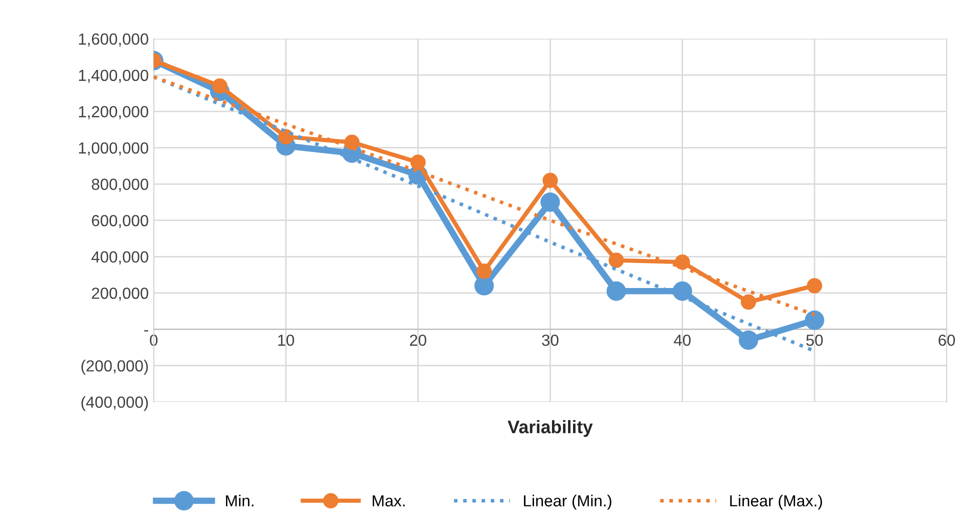 This screenshot has width=979, height=524. I want to click on x-tick-label: 30, so click(550, 340).